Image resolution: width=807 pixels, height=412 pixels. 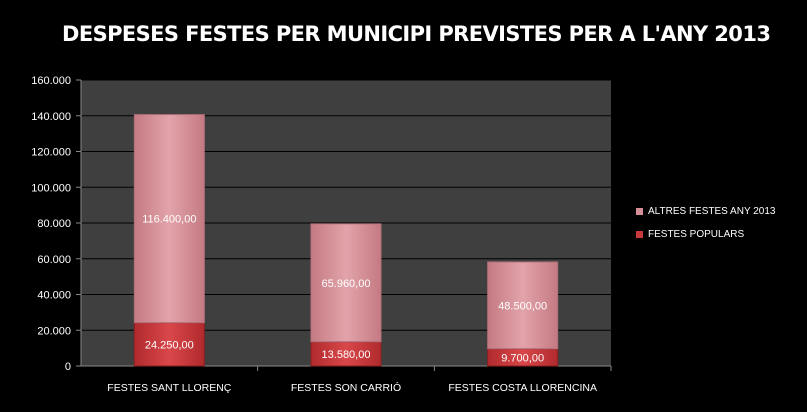 What do you see at coordinates (346, 387) in the screenshot?
I see `x-category-label: FESTES SON CARRIÓ` at bounding box center [346, 387].